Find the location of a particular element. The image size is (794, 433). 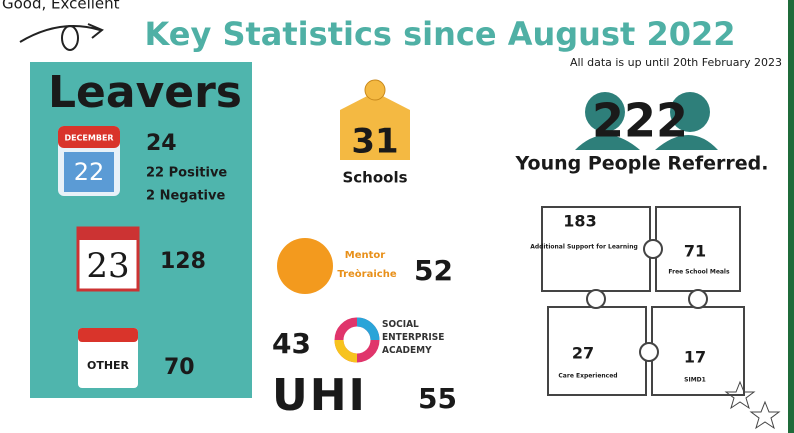

stat: 31 is located at coordinates (374, 142).